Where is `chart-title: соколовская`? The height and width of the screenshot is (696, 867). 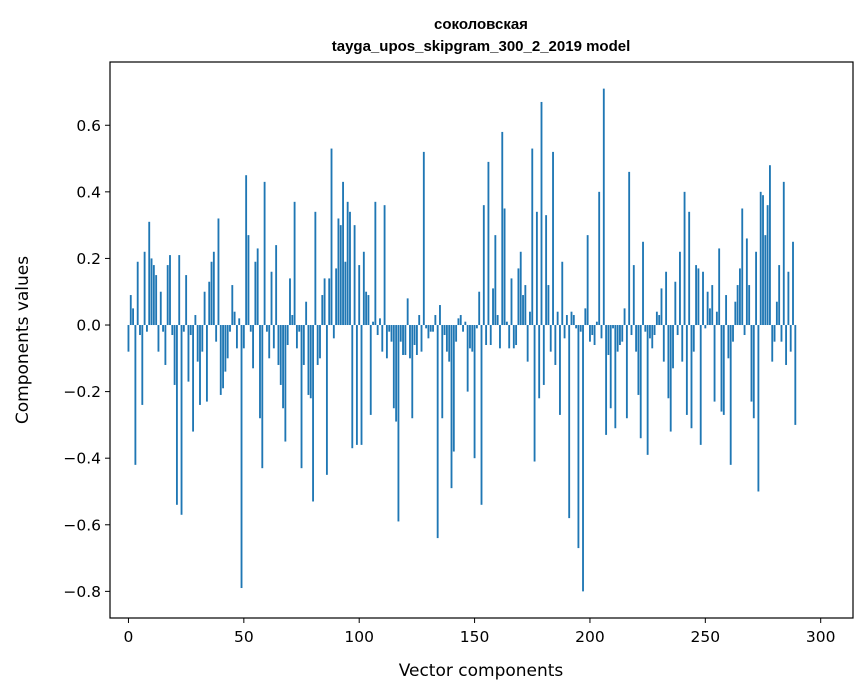 chart-title: соколовская is located at coordinates (481, 24).